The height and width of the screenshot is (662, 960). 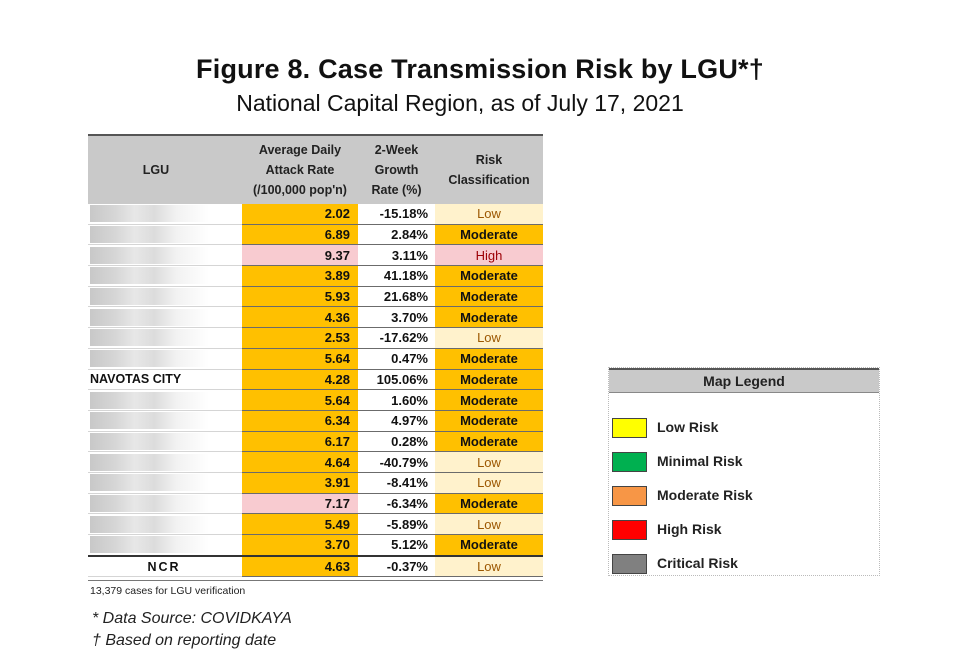 I want to click on header-growth-line1: 2-Week, so click(x=396, y=150).